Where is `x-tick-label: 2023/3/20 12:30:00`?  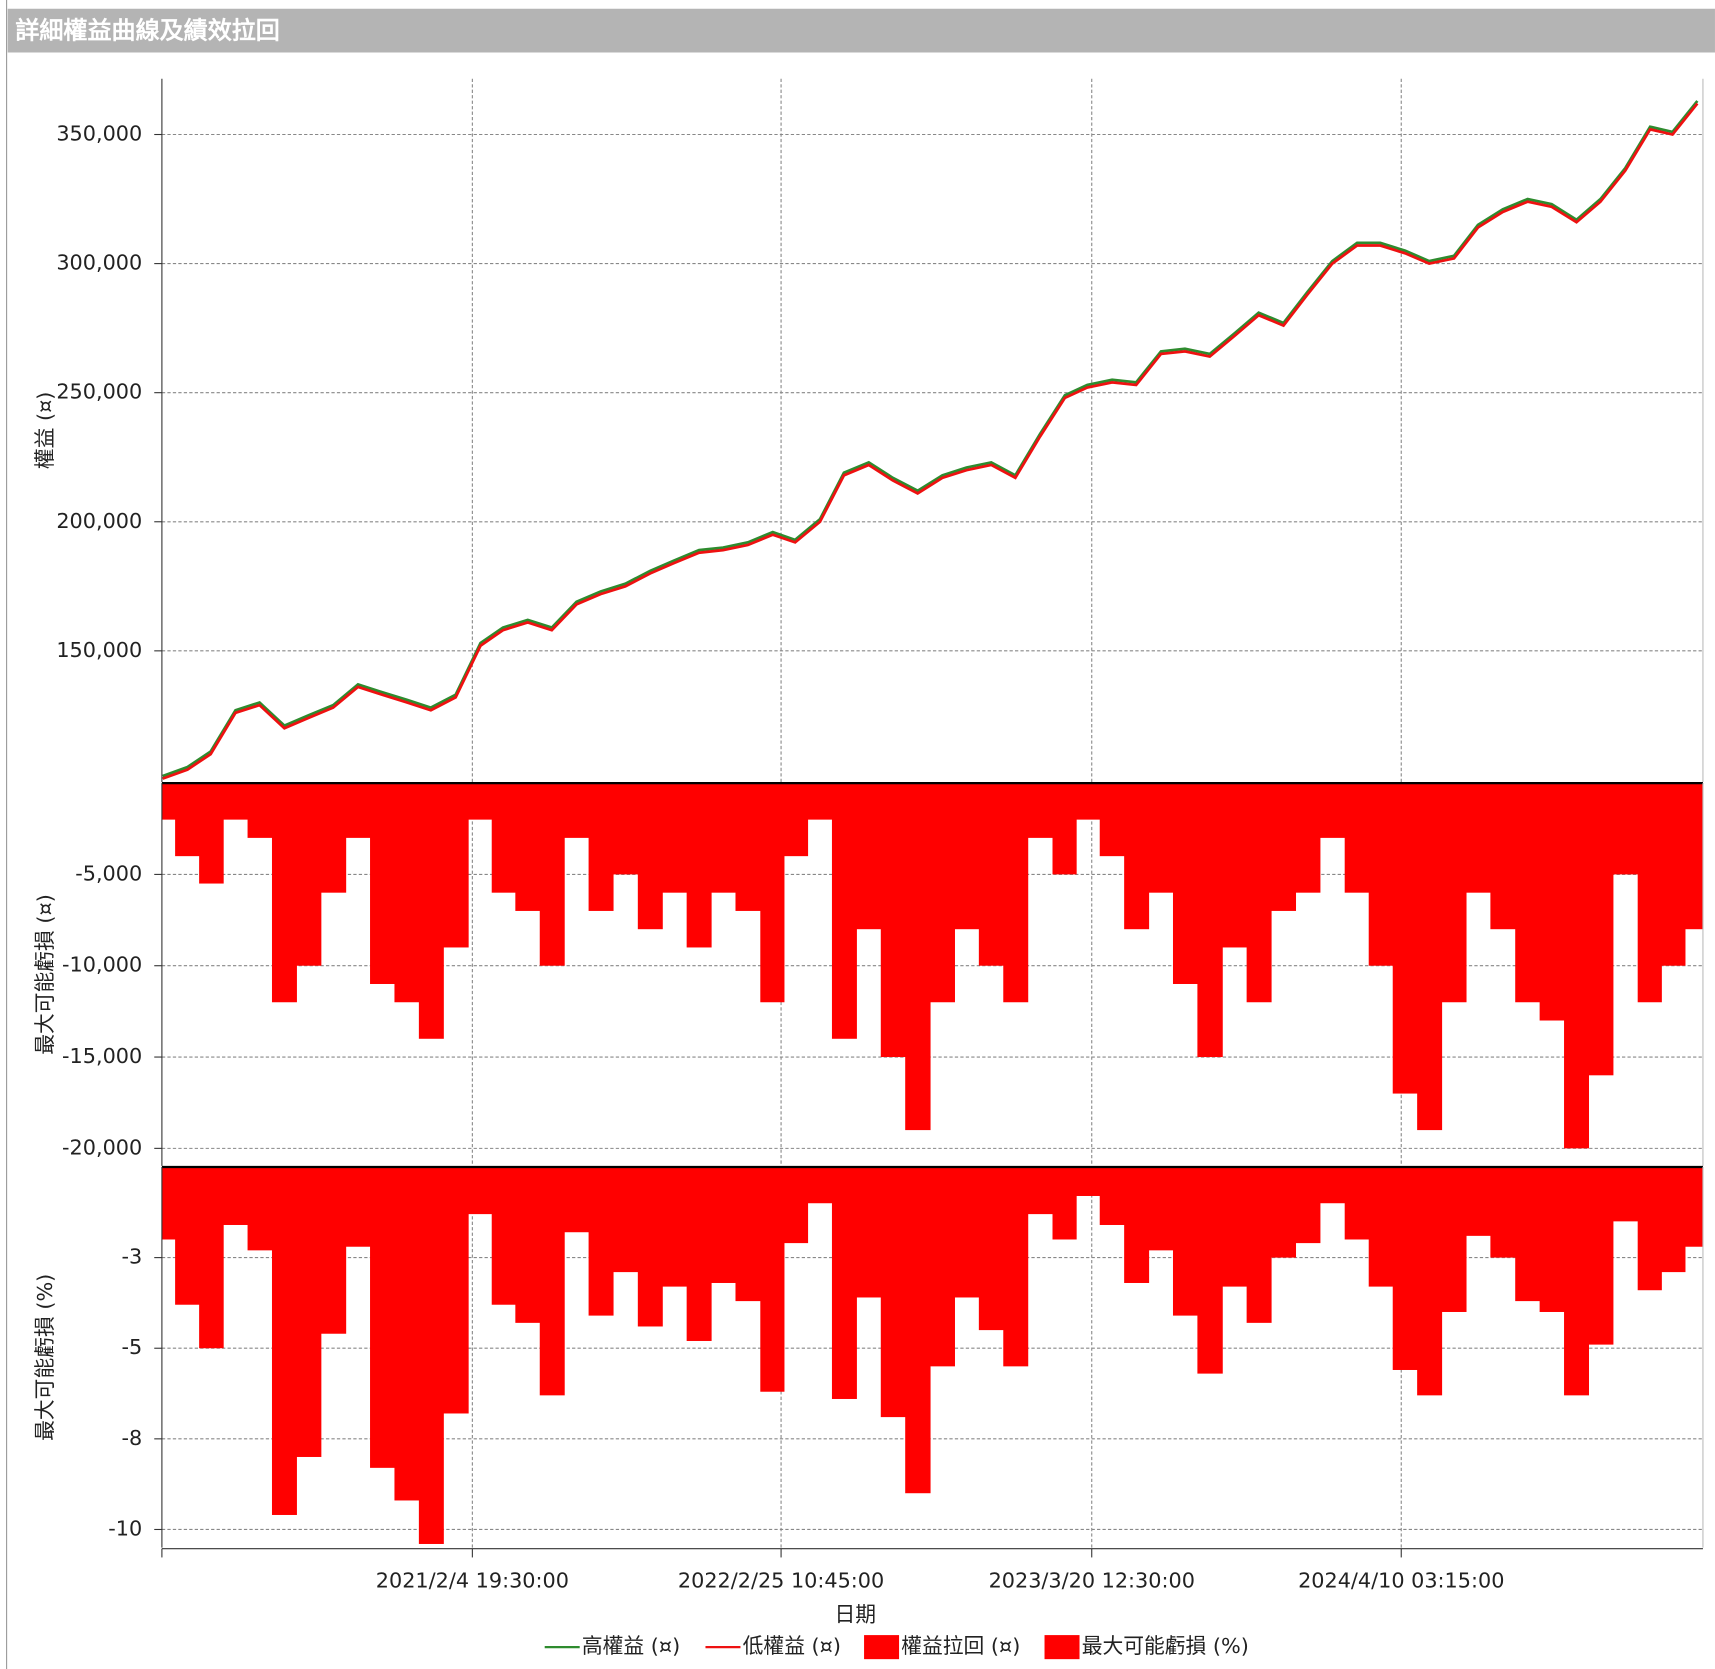
x-tick-label: 2023/3/20 12:30:00 is located at coordinates (1092, 1581).